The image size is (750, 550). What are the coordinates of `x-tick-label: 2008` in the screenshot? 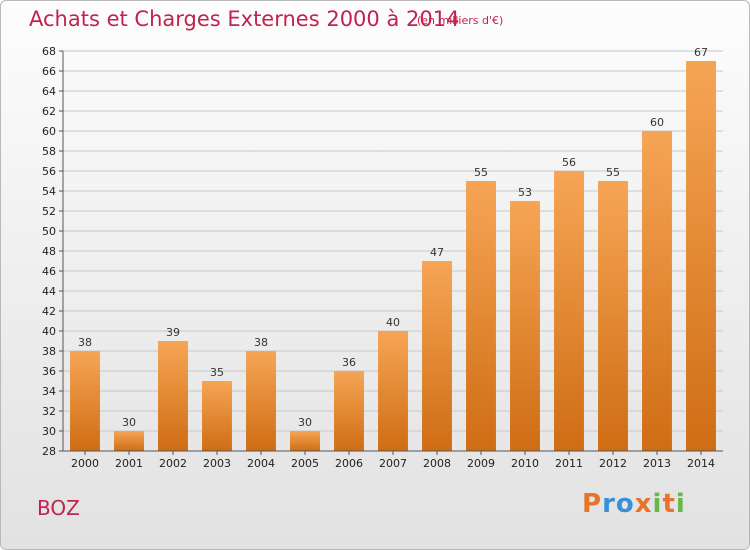 It's located at (437, 463).